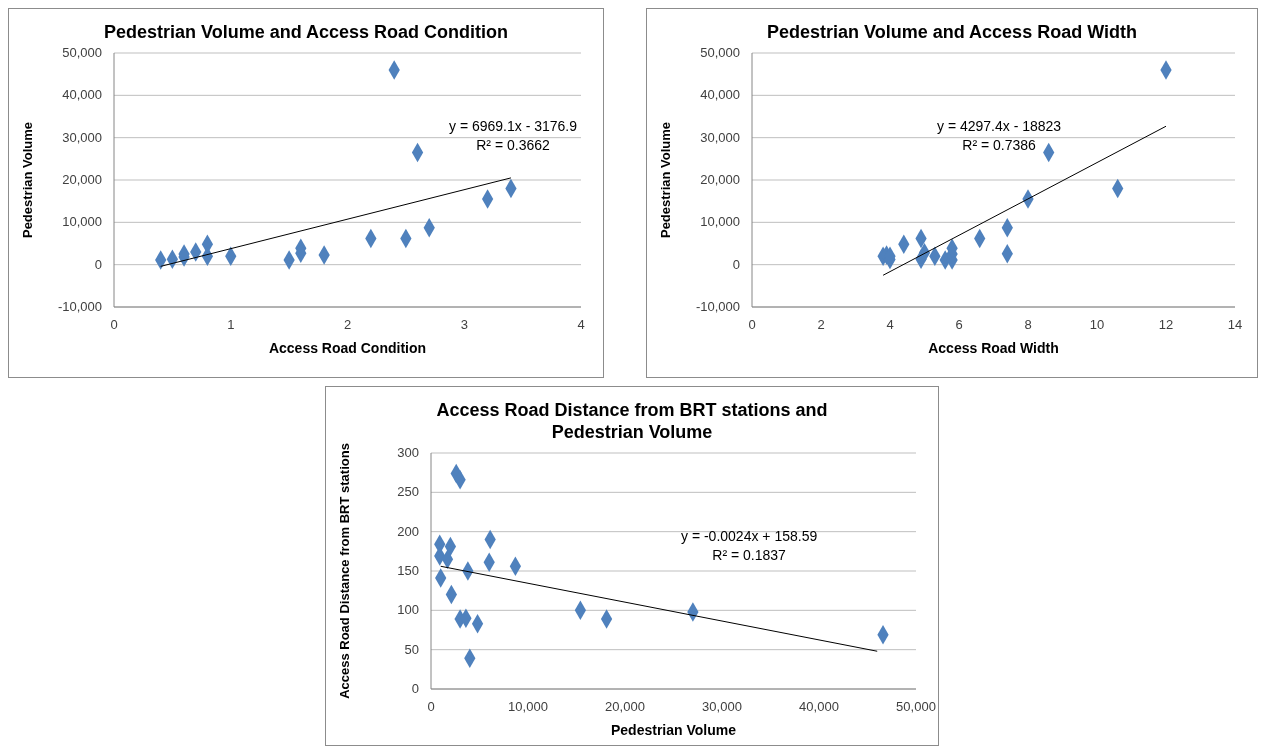 The height and width of the screenshot is (747, 1263). Describe the element at coordinates (952, 32) in the screenshot. I see `chart-title: Pedestrian Volume and Access Road Width` at that location.